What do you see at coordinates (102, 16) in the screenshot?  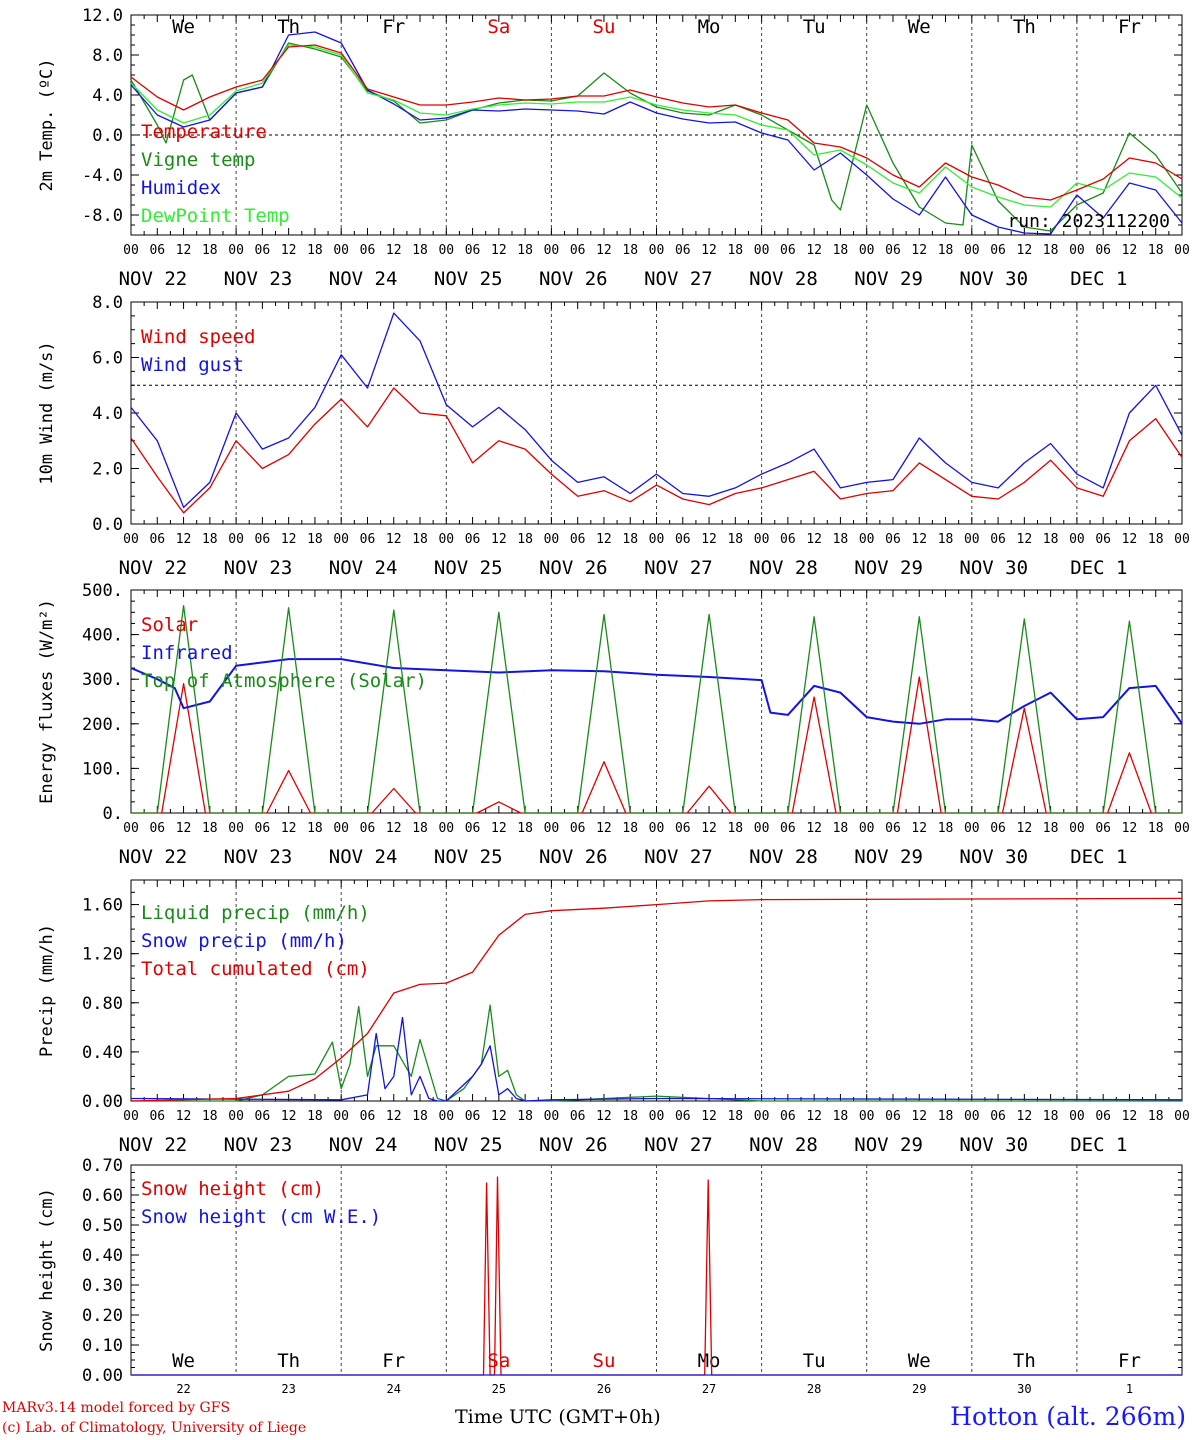 I see `y-tick-label: 12.0` at bounding box center [102, 16].